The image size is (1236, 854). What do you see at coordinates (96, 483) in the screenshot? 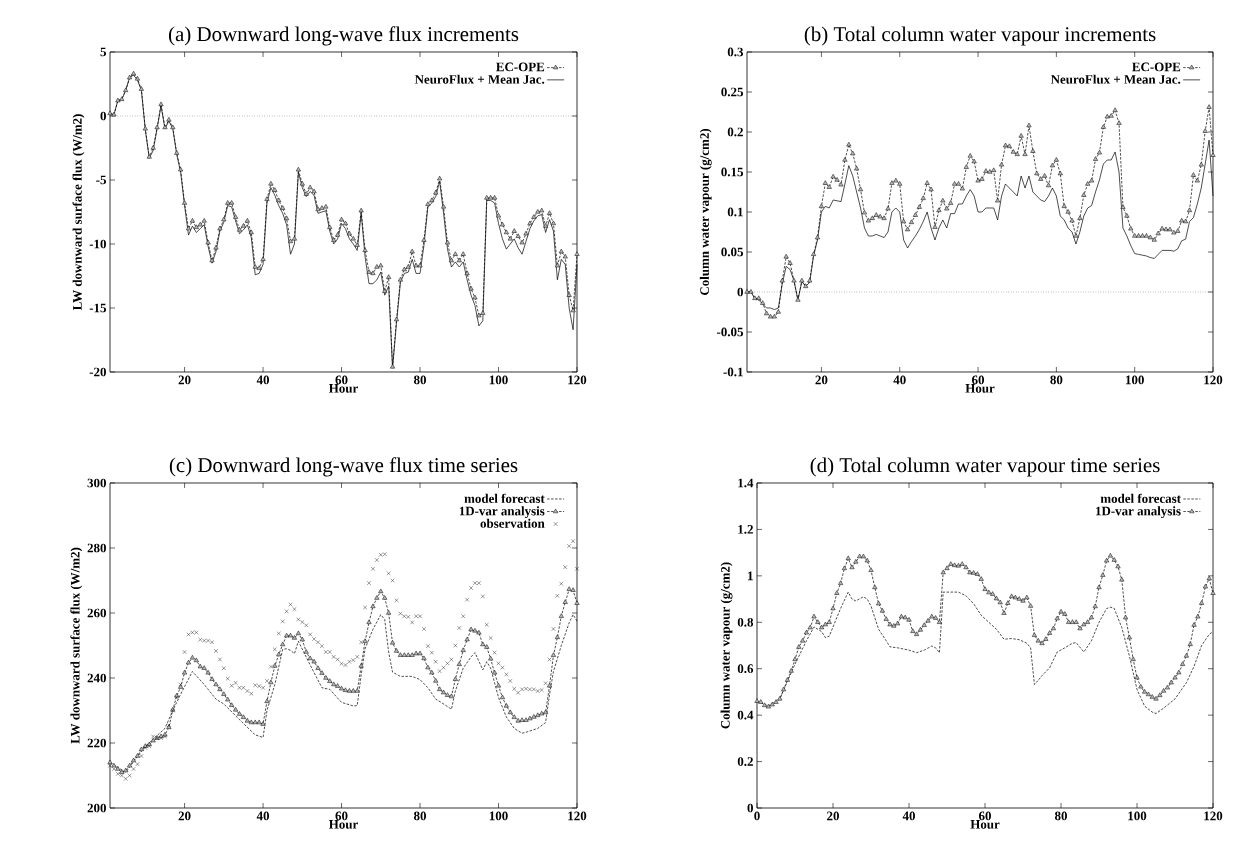
I see `y-tick-label: 300` at bounding box center [96, 483].